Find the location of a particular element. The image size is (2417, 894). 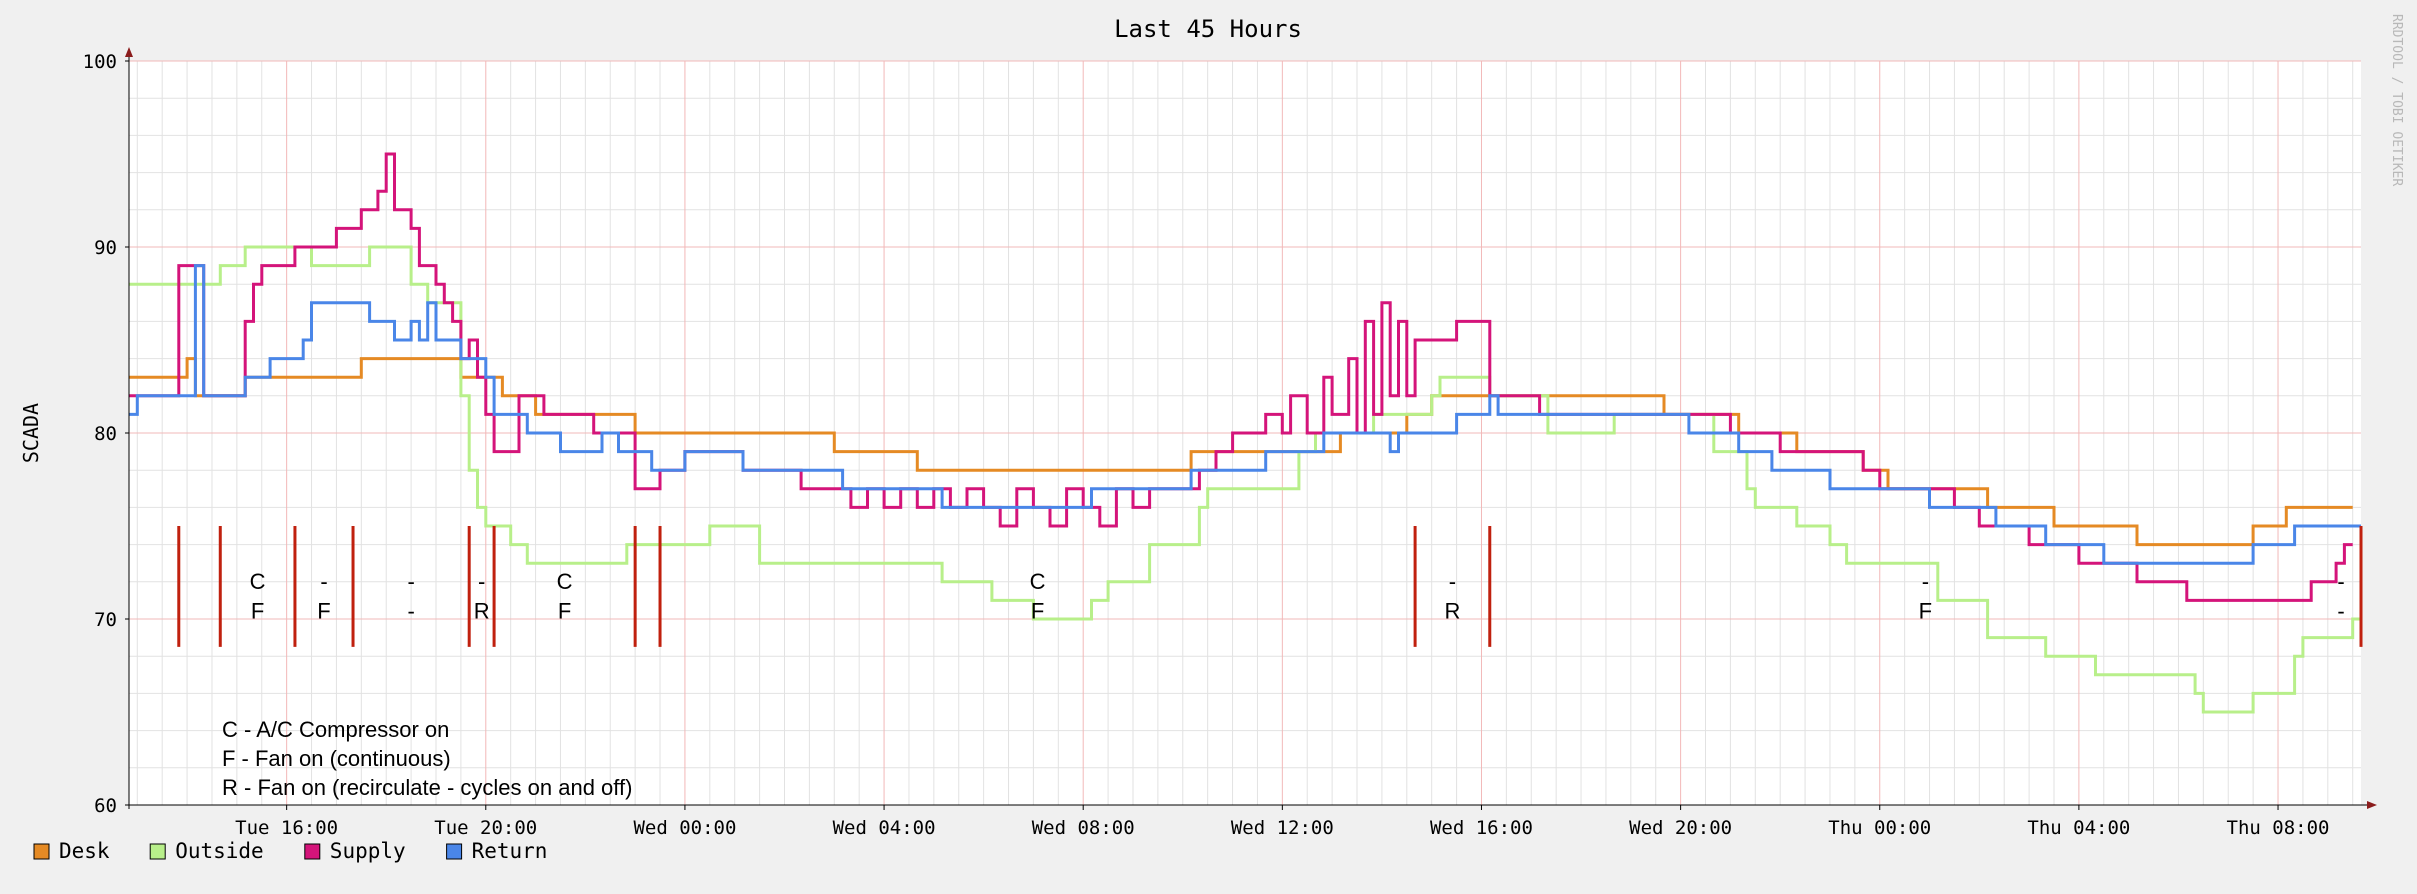

y-tick-label: 90 is located at coordinates (105, 248).